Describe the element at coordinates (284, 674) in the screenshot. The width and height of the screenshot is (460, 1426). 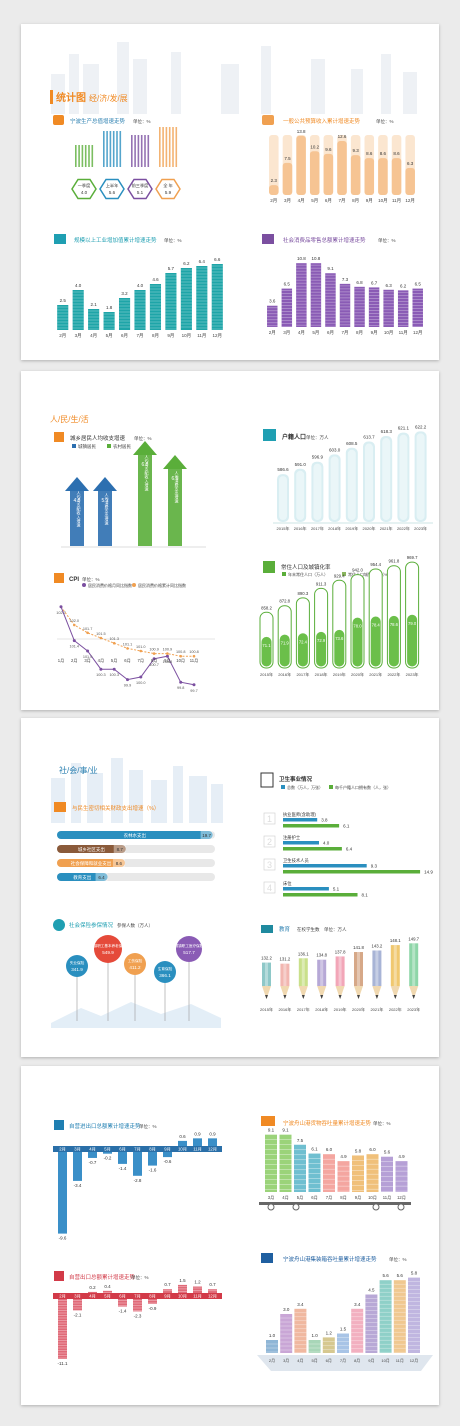
I see `urban-year: 2016年` at that location.